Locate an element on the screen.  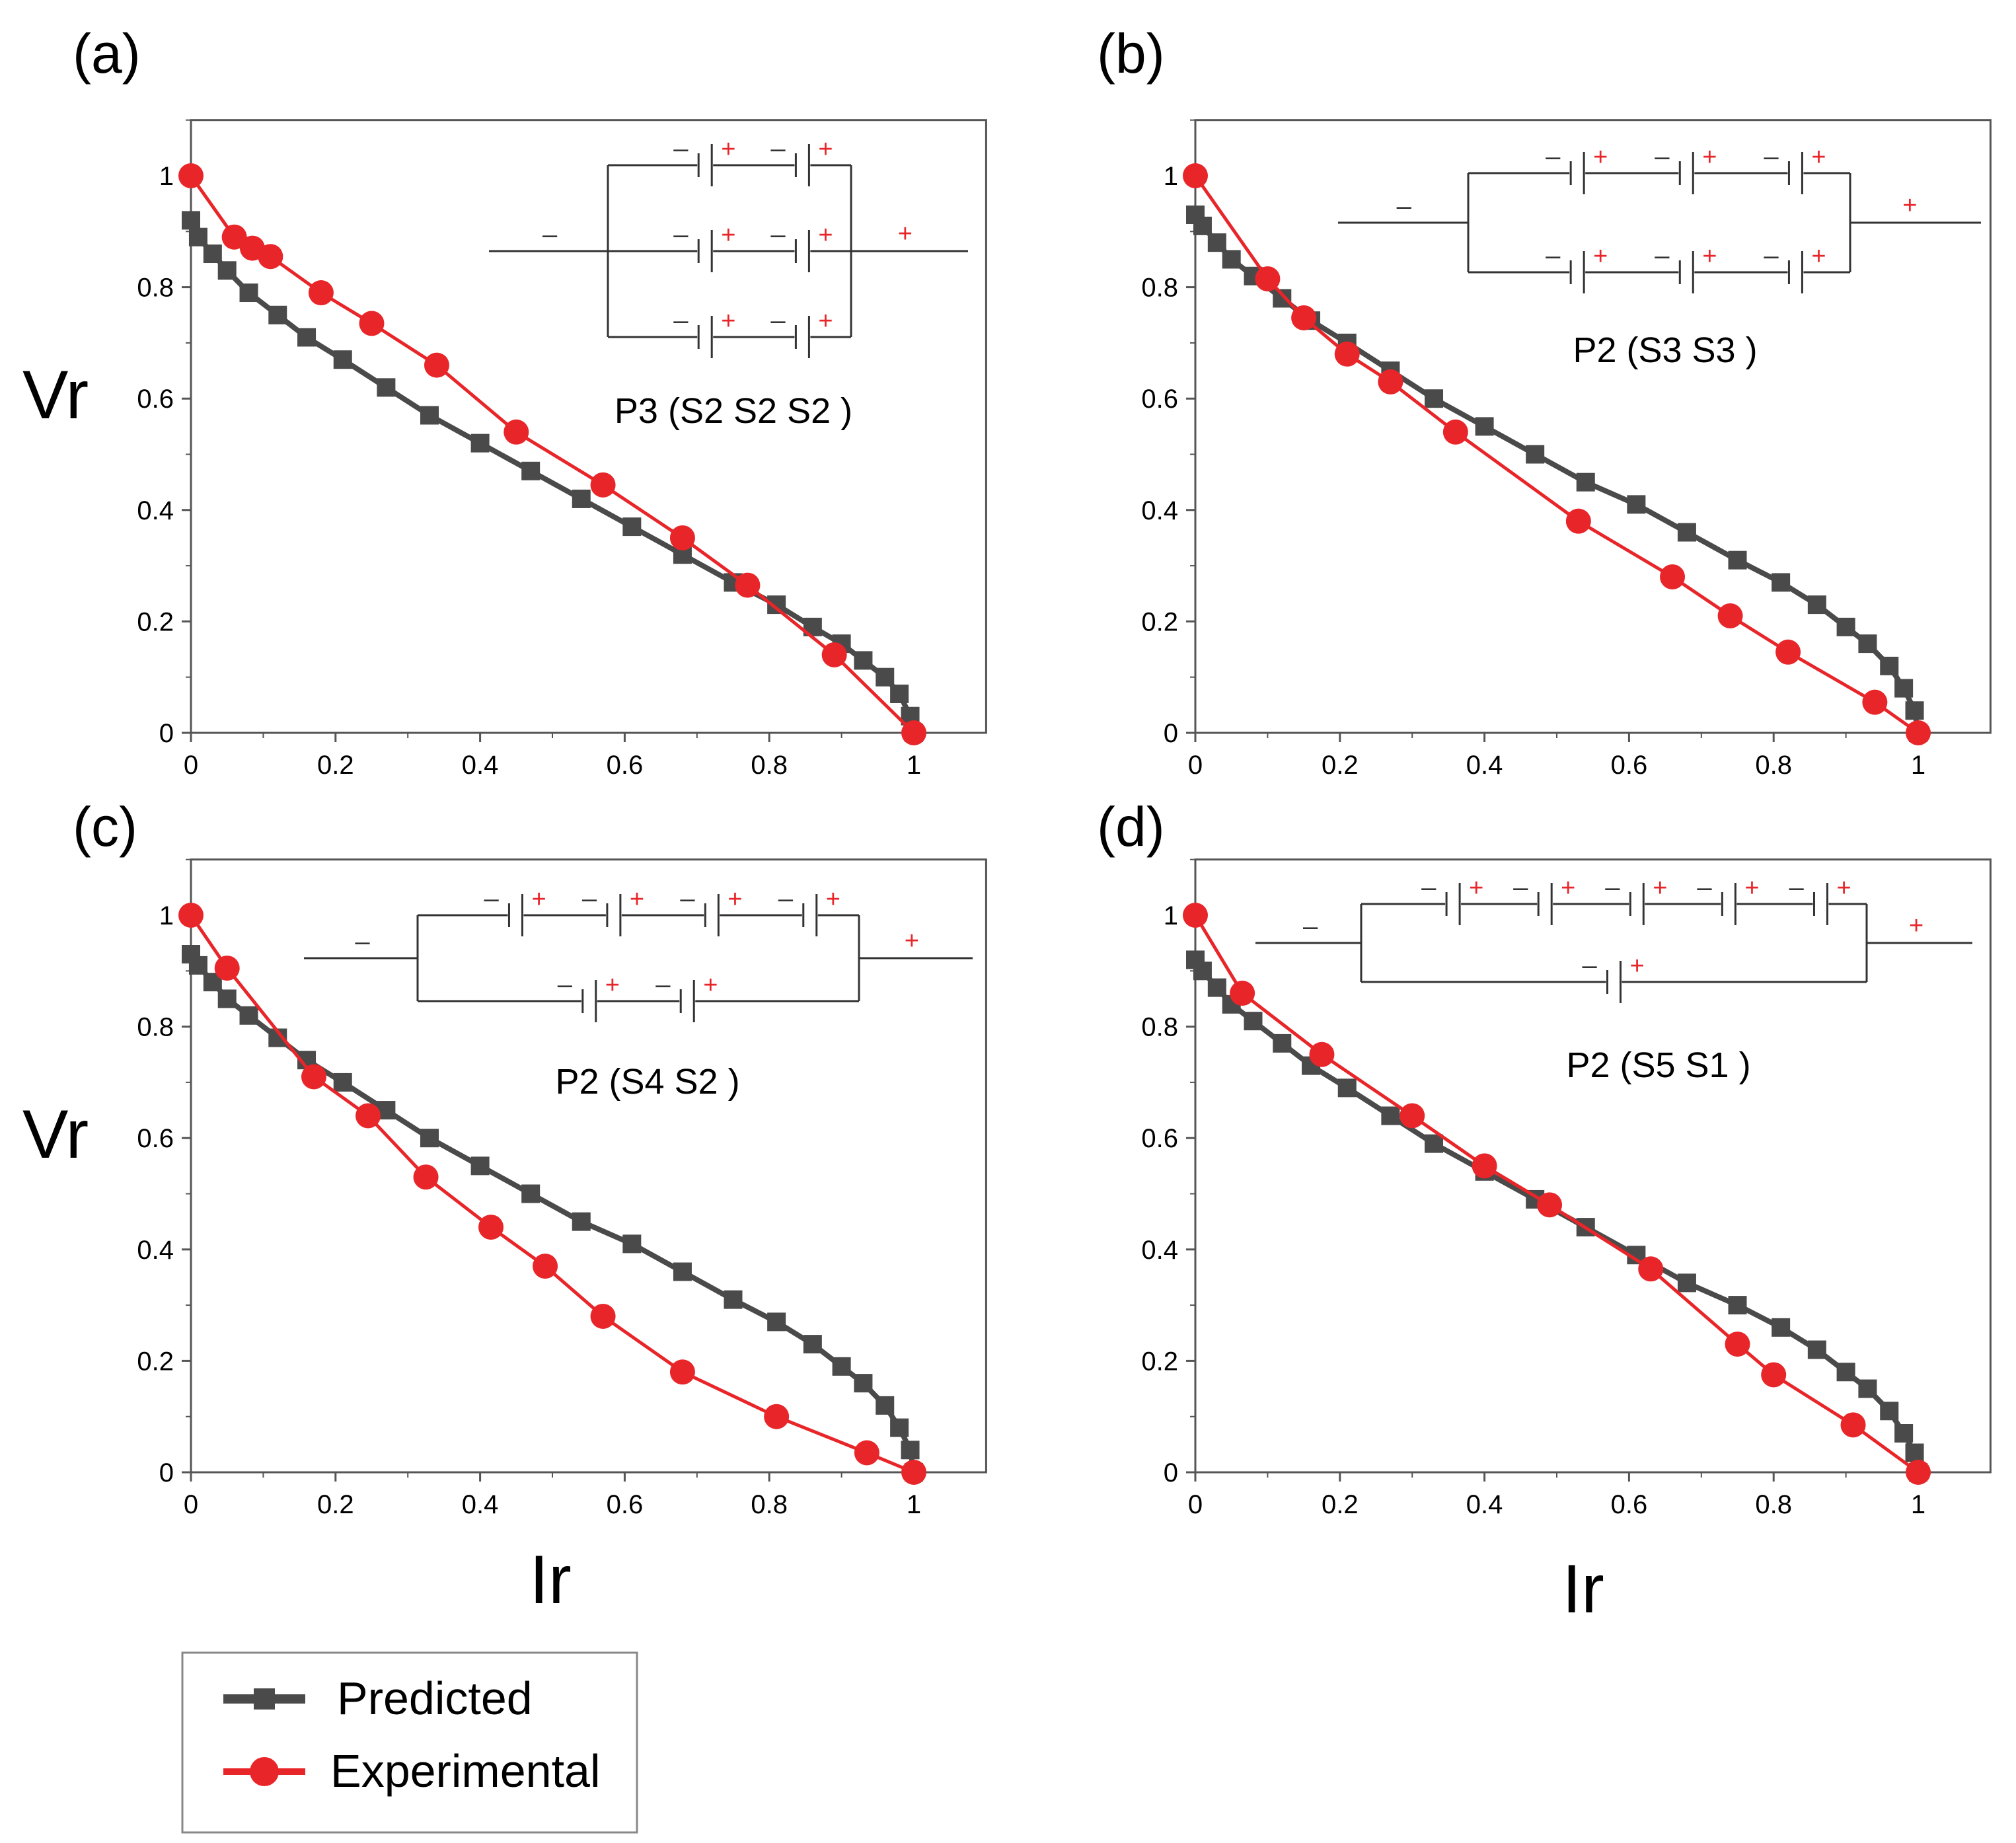
legend-predicted-label: Predicted is located at coordinates (435, 1698).